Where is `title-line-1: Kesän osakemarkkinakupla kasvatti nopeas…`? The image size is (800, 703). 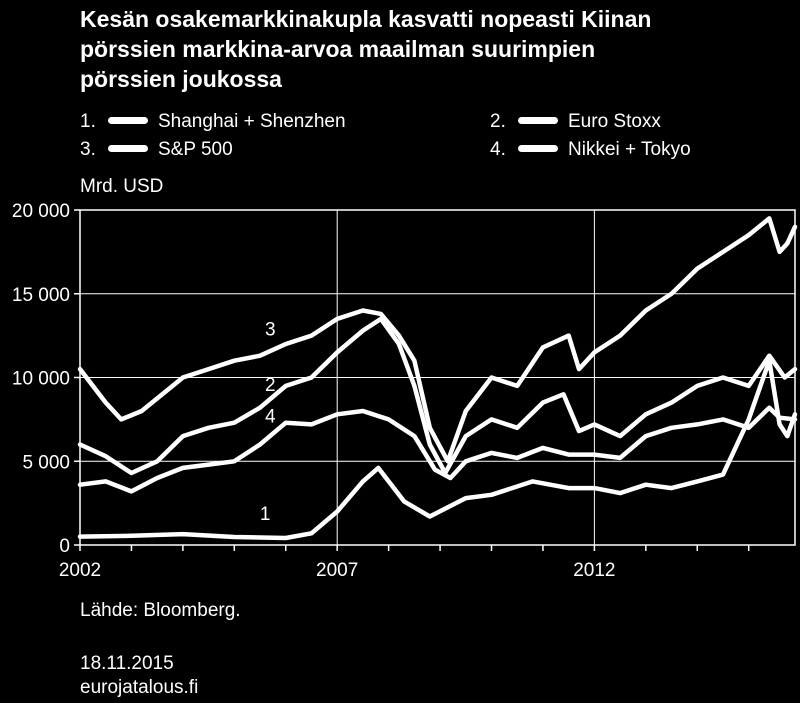
title-line-1: Kesän osakemarkkinakupla kasvatti nopeas… is located at coordinates (366, 19).